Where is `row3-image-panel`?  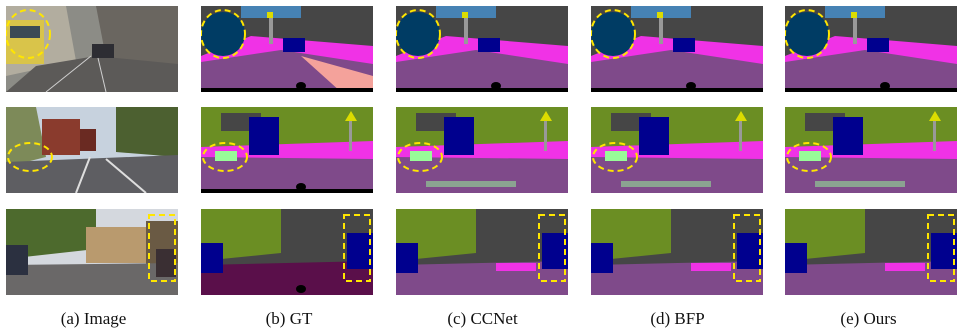 row3-image-panel is located at coordinates (92, 252).